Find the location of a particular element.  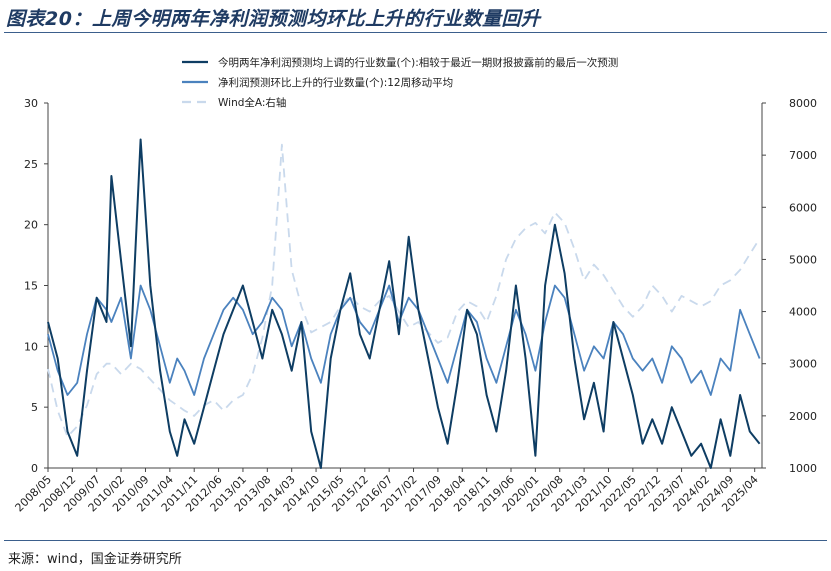

right-tick-label: 3000 is located at coordinates (803, 364).